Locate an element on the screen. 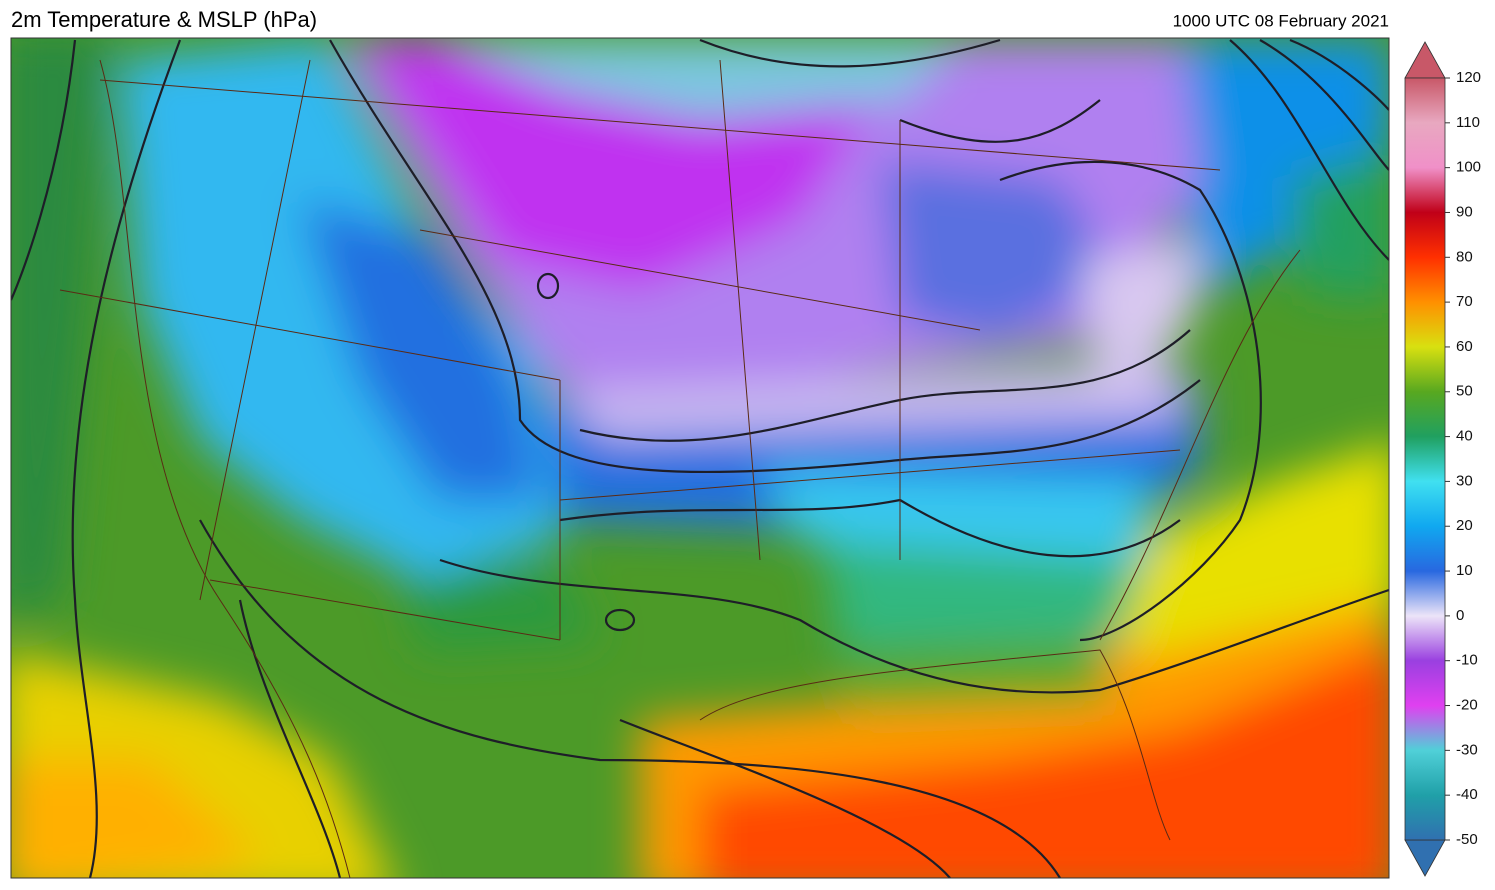  colorbar-tick-label: 40 is located at coordinates (1464, 436).